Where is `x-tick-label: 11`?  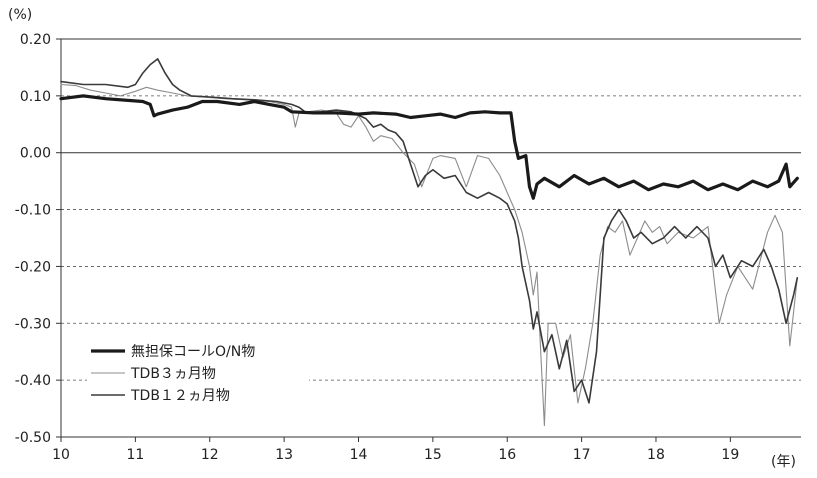
x-tick-label: 11 is located at coordinates (135, 455).